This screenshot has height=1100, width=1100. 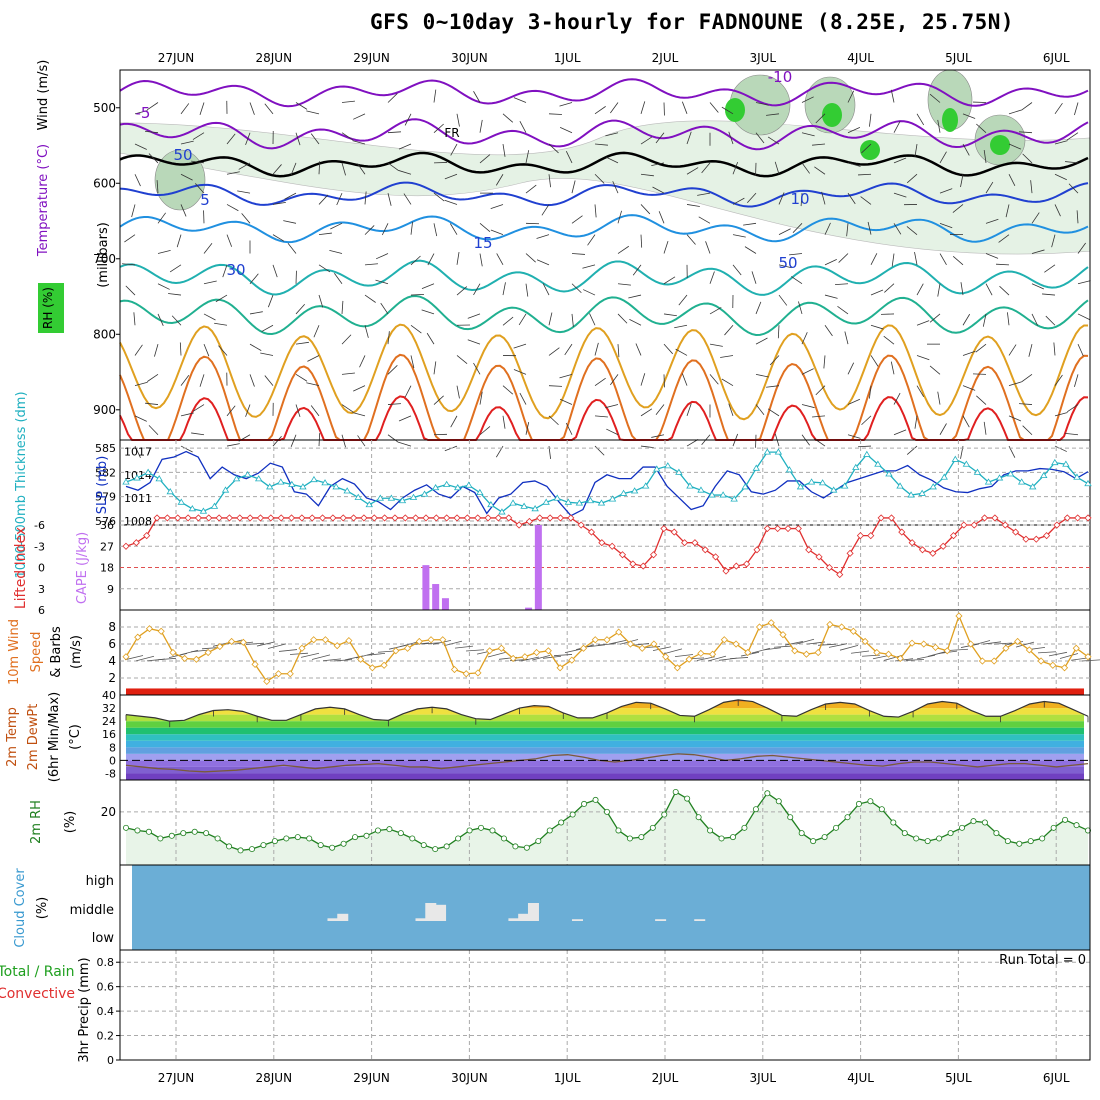 What do you see at coordinates (103, 938) in the screenshot?
I see `cloud-level-label: low` at bounding box center [103, 938].